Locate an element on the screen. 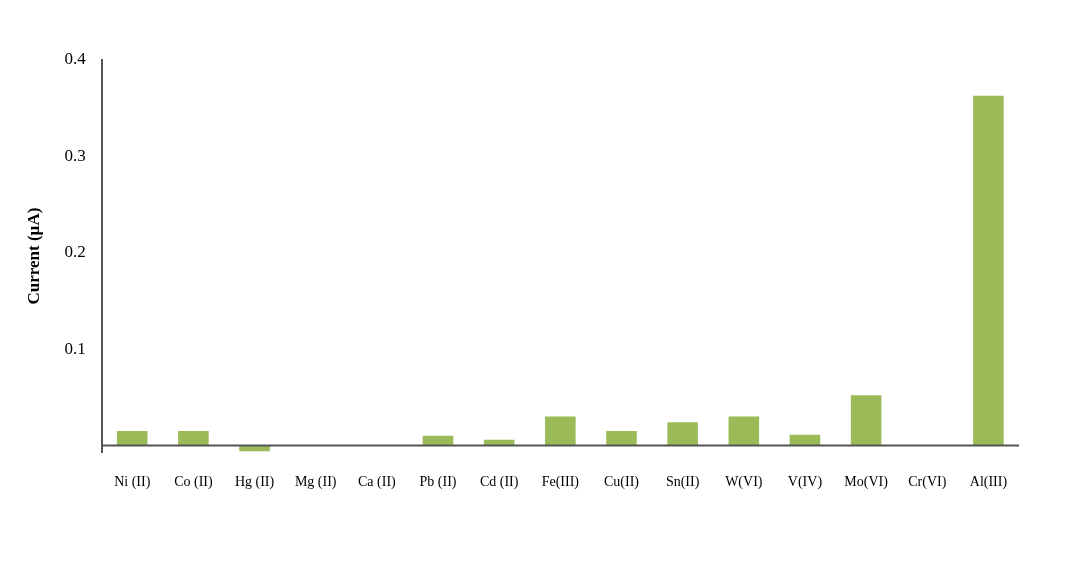  y-tick-label: 0.1 is located at coordinates (75, 348).